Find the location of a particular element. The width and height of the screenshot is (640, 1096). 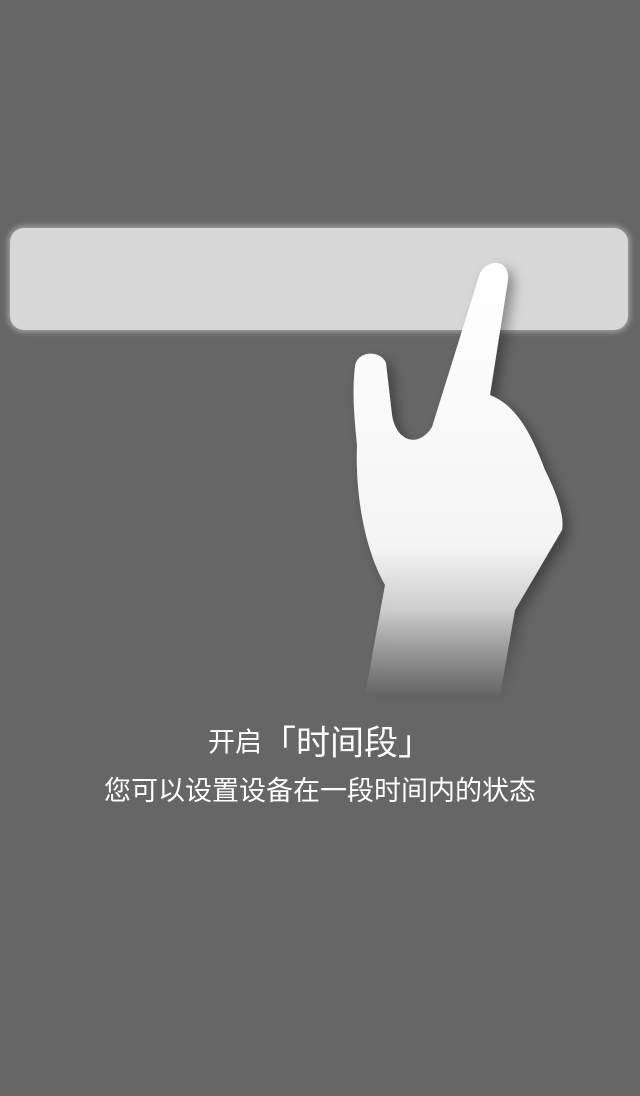

feature-name: 时间段 is located at coordinates (347, 743).